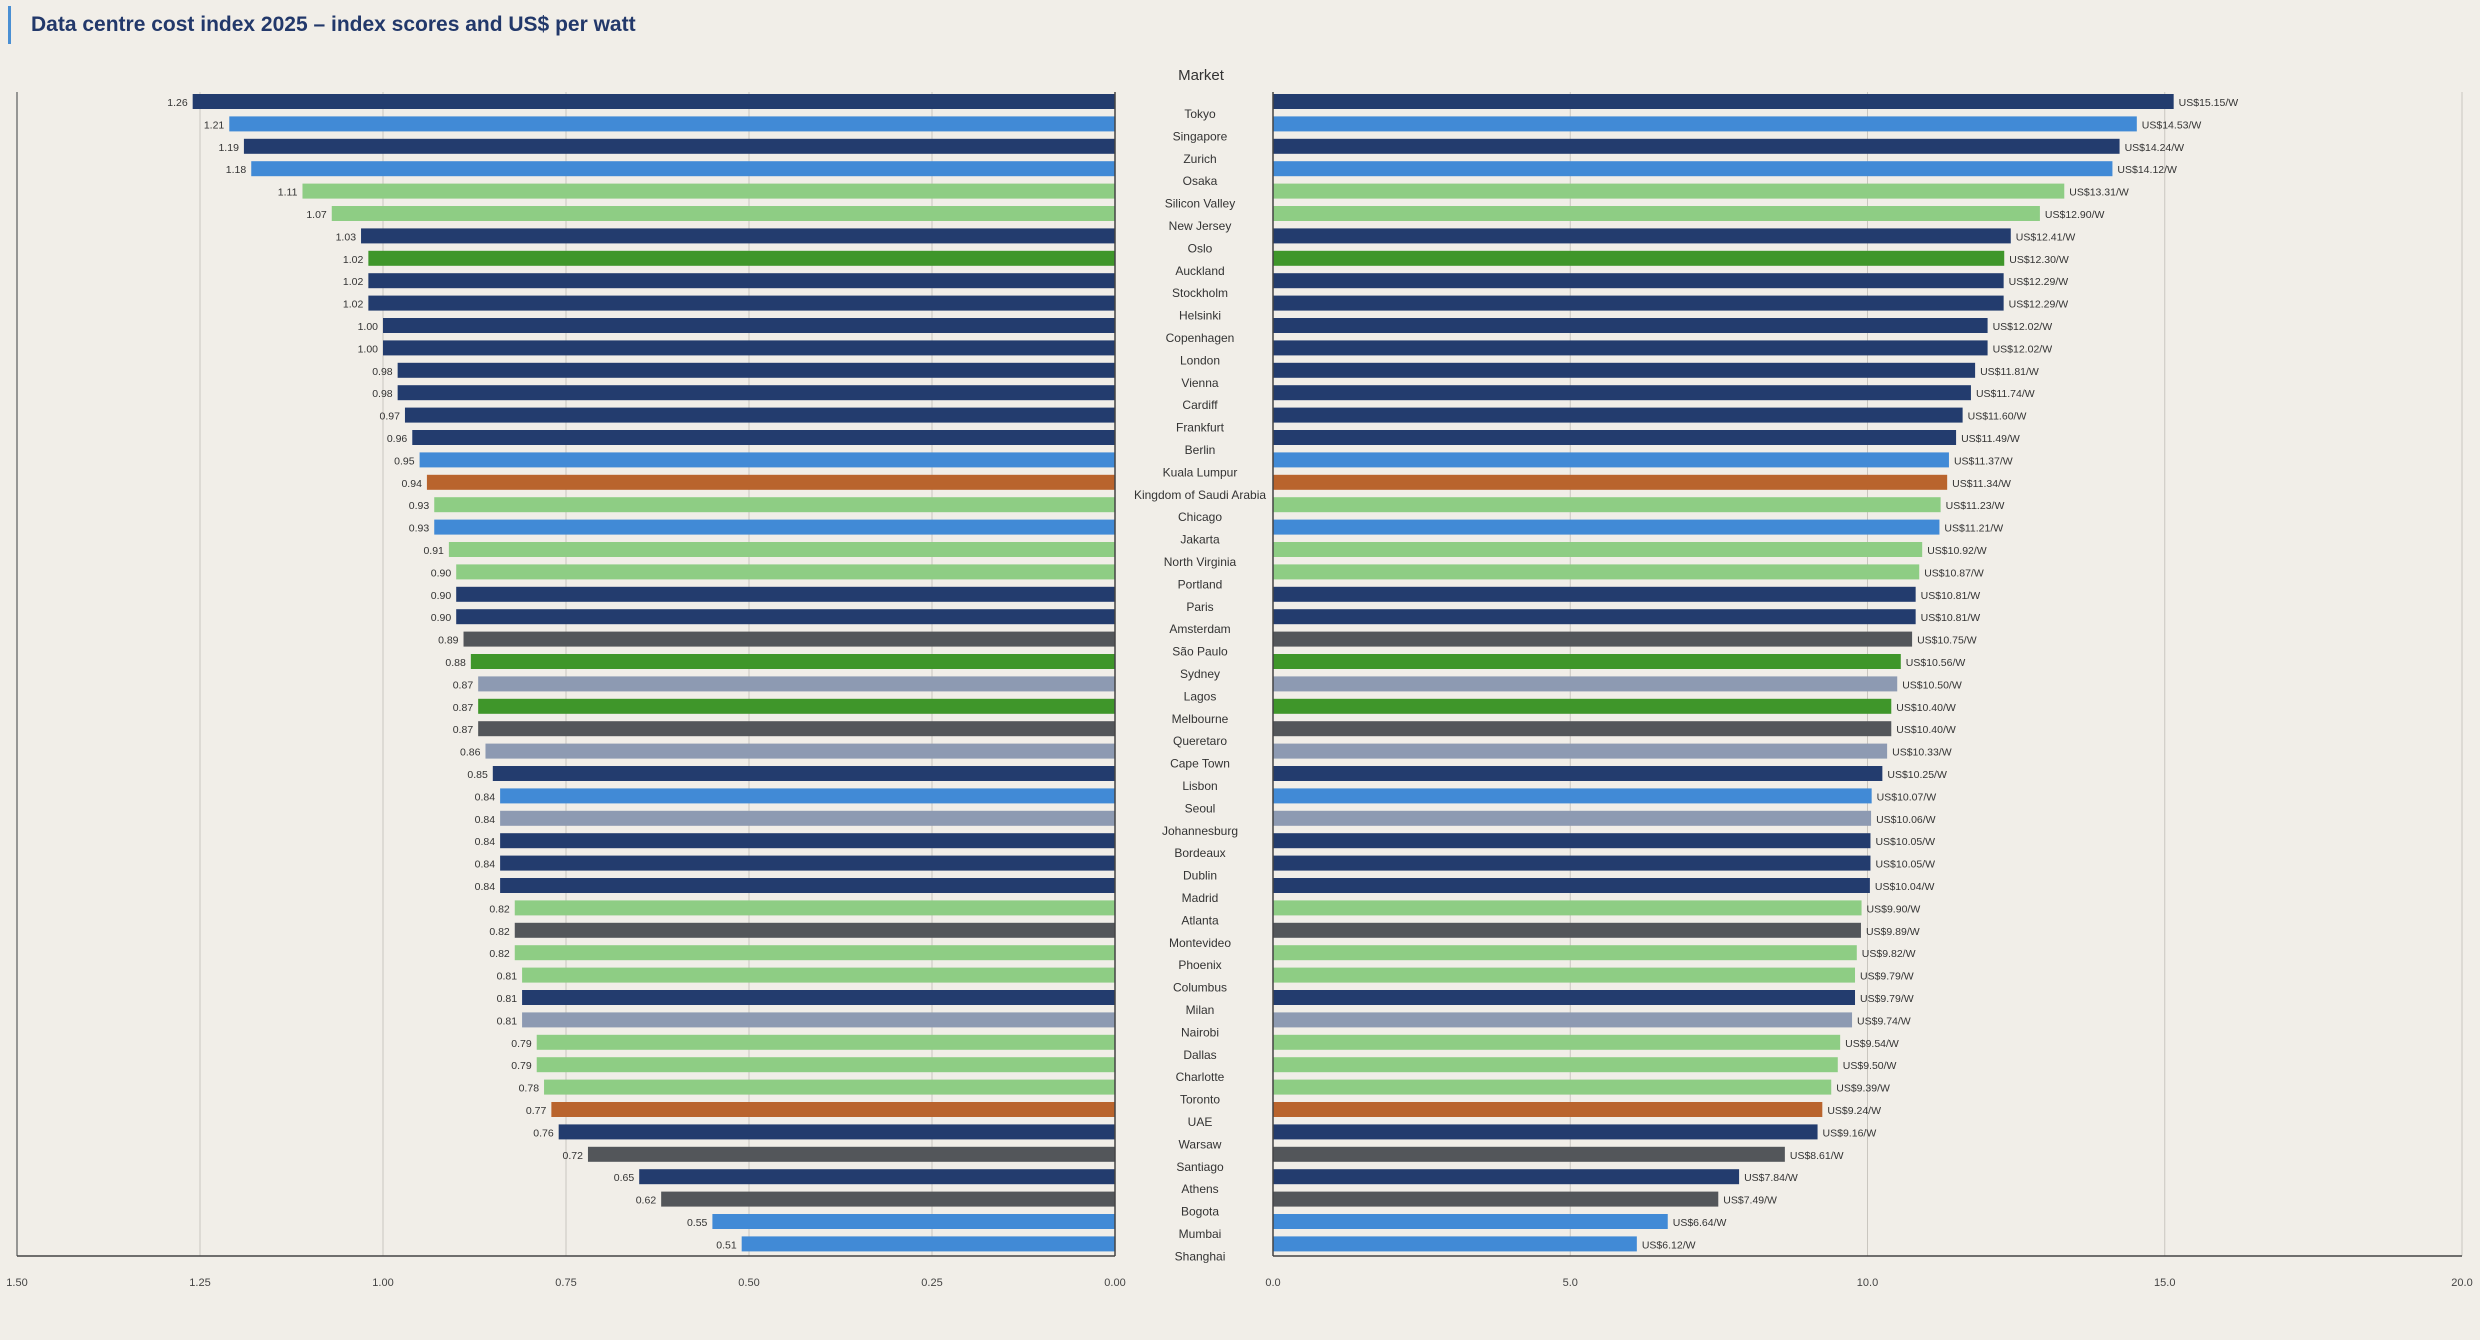  What do you see at coordinates (2172, 125) in the screenshot?
I see `cost-value-label: US$14.53/W` at bounding box center [2172, 125].